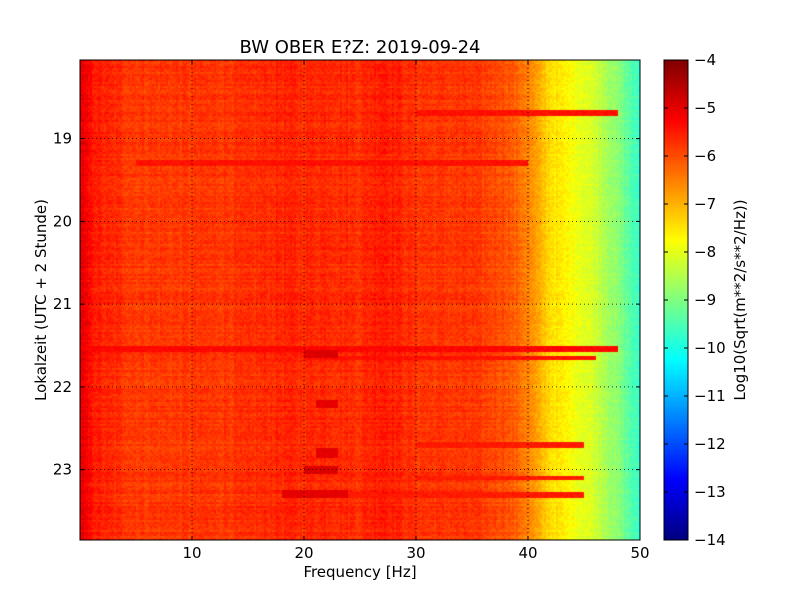 This screenshot has width=800, height=600. What do you see at coordinates (705, 156) in the screenshot?
I see `colorbar-tick-label: −6` at bounding box center [705, 156].